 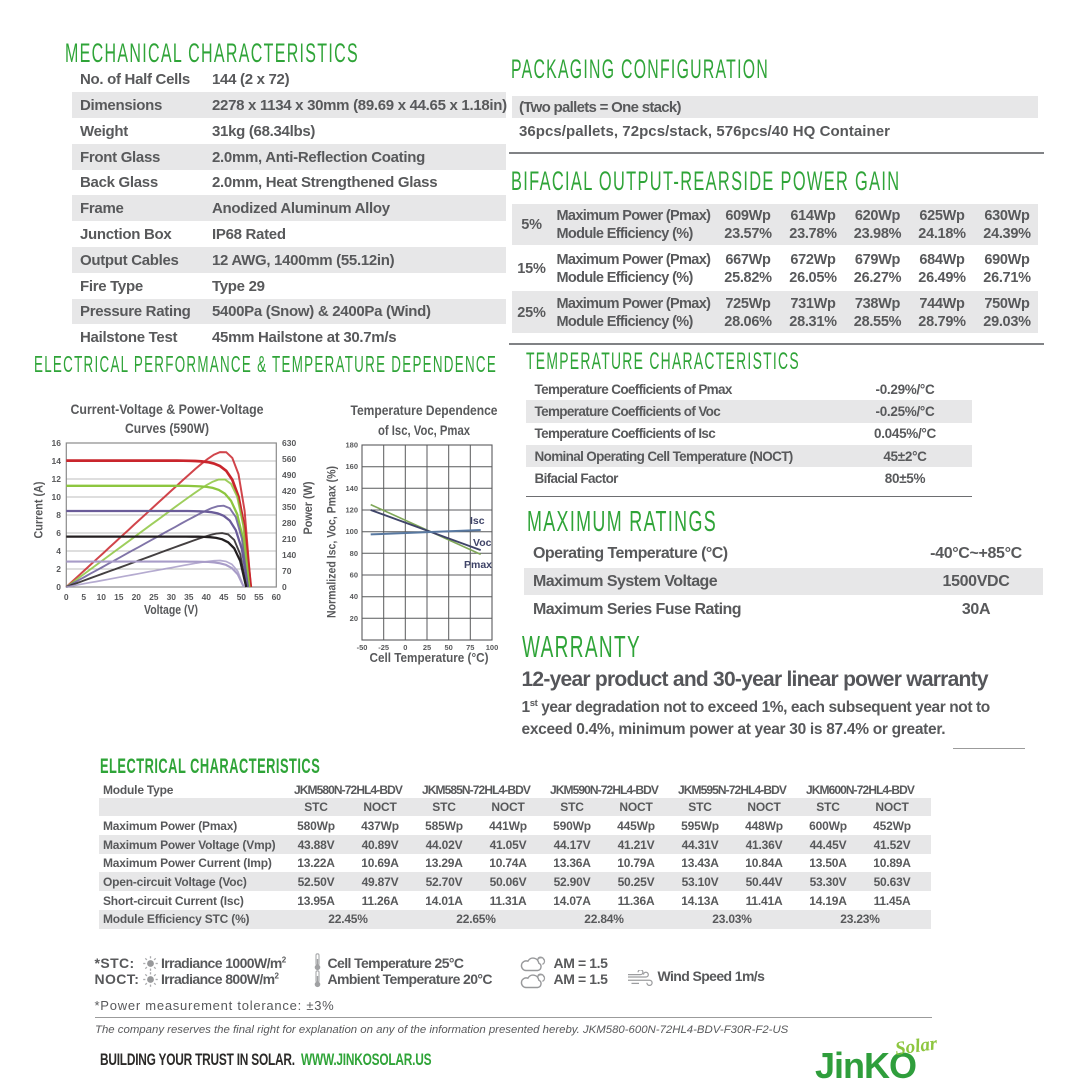 What do you see at coordinates (119, 597) in the screenshot?
I see `svg-text: 15` at bounding box center [119, 597].